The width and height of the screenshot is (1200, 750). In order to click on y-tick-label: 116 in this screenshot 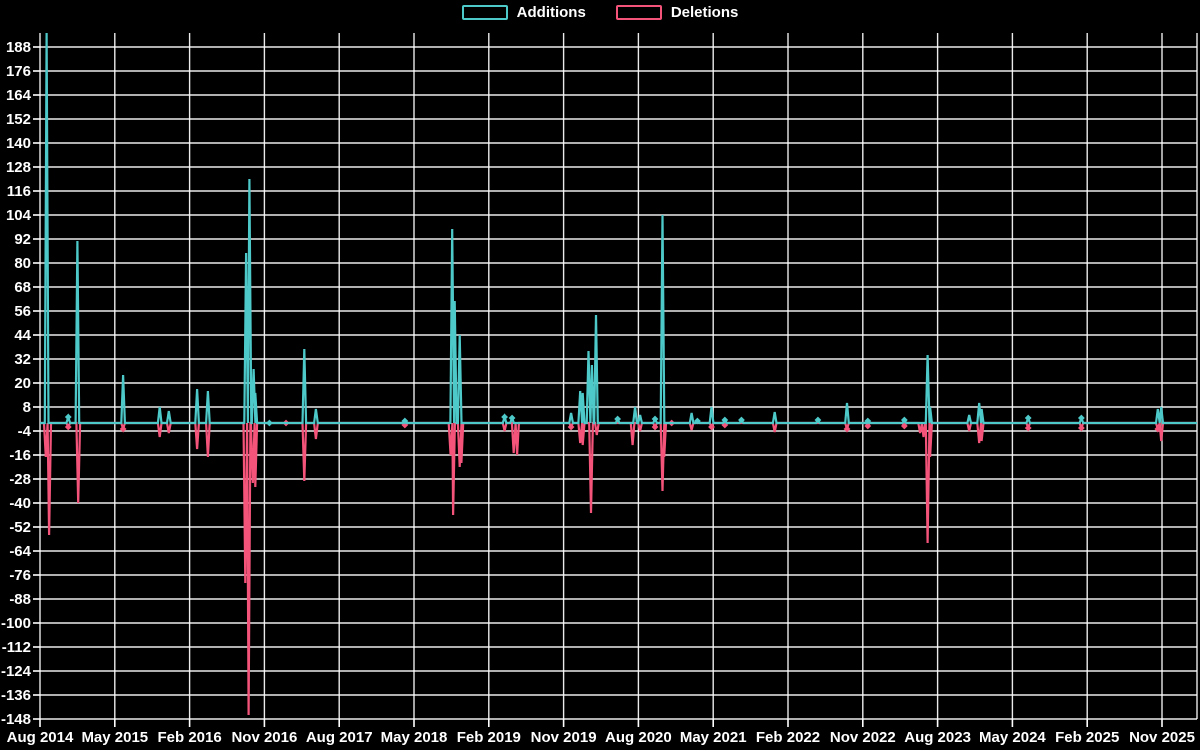, I will do `click(19, 191)`.